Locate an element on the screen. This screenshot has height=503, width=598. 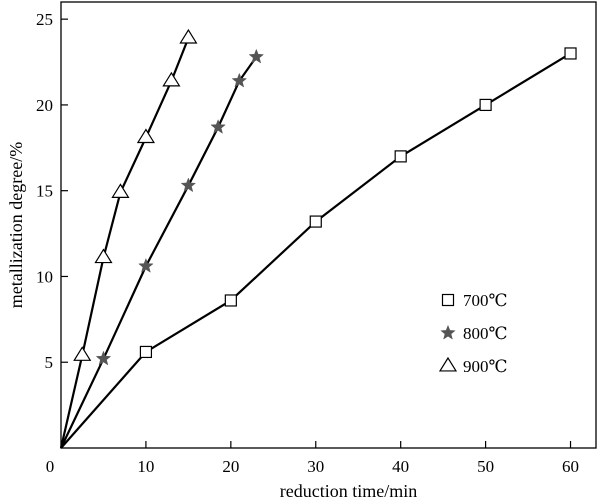
y-tick-label: 10 is located at coordinates (44, 276).